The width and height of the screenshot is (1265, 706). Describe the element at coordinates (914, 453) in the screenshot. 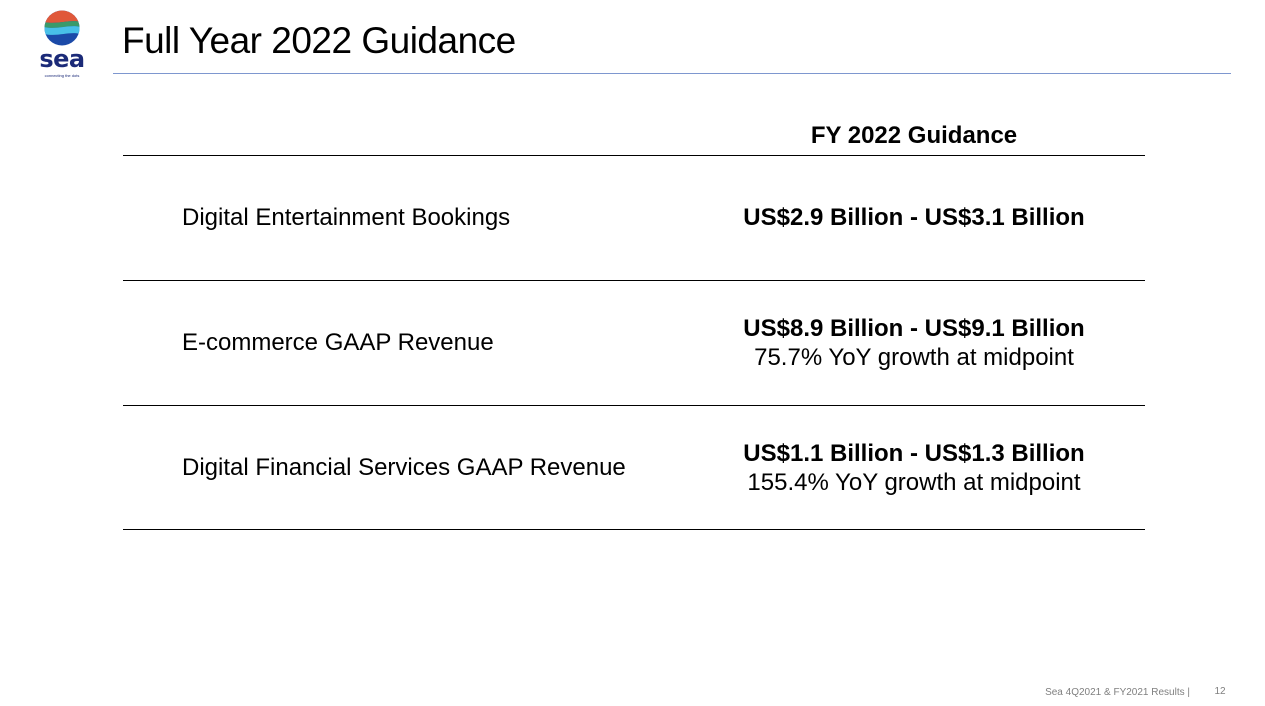

I see `guidance-range: US$1.1 Billion - US$1.3 Billion` at that location.